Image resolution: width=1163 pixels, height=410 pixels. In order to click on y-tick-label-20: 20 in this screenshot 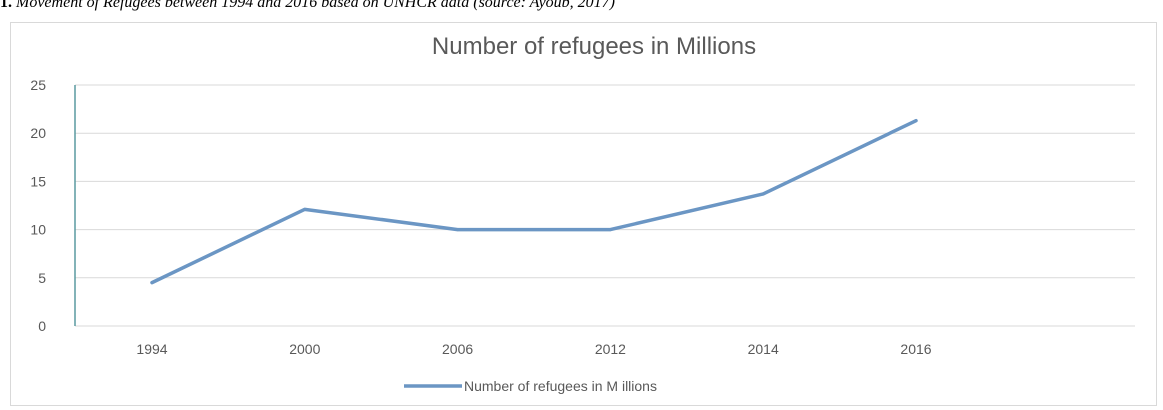, I will do `click(38, 133)`.